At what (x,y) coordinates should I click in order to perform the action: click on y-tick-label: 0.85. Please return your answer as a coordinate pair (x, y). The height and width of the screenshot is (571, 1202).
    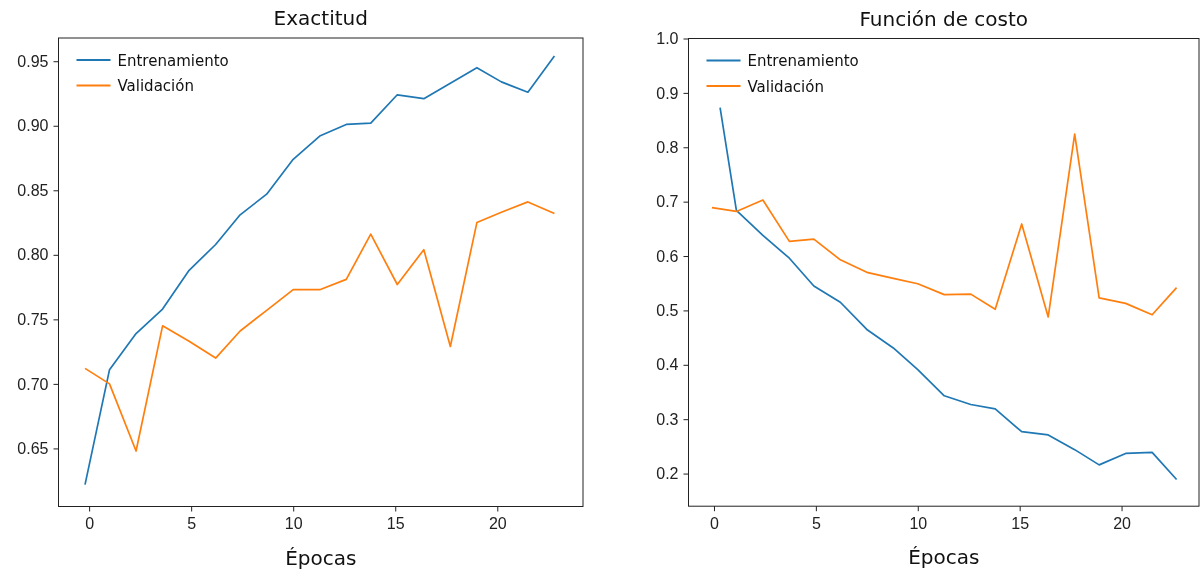
    Looking at the image, I should click on (33, 190).